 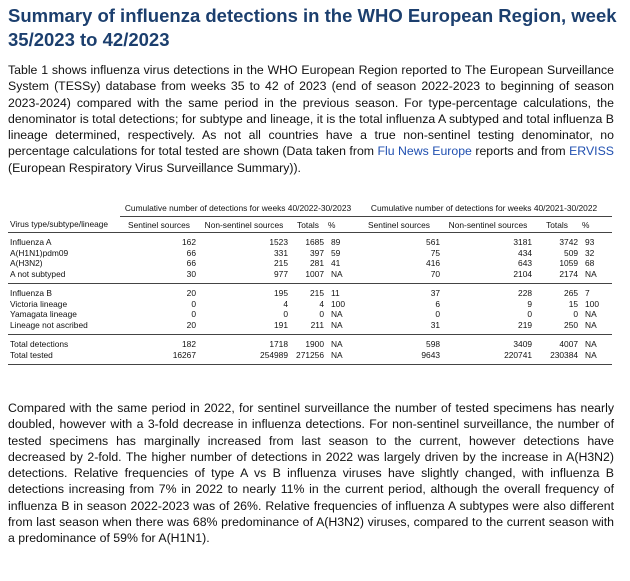 What do you see at coordinates (591, 151) in the screenshot?
I see `source-link: ERVISS` at bounding box center [591, 151].